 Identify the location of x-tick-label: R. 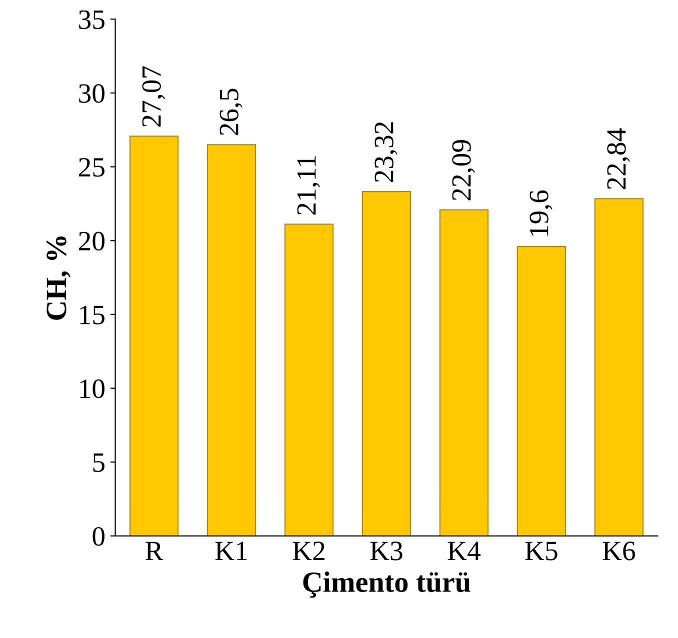
(155, 551).